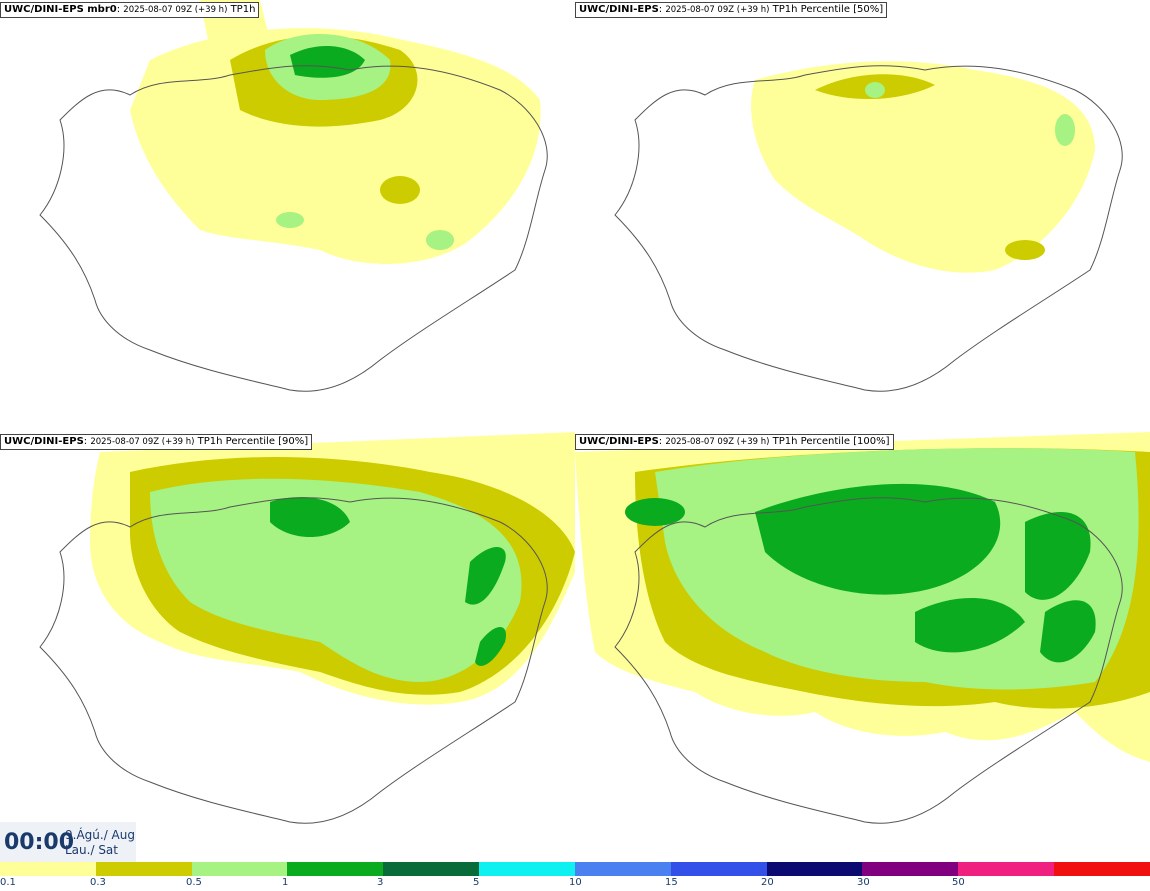  I want to click on valid-time-box: 00:00 9.Ágú./ Aug Lau./ Sat, so click(68, 842).